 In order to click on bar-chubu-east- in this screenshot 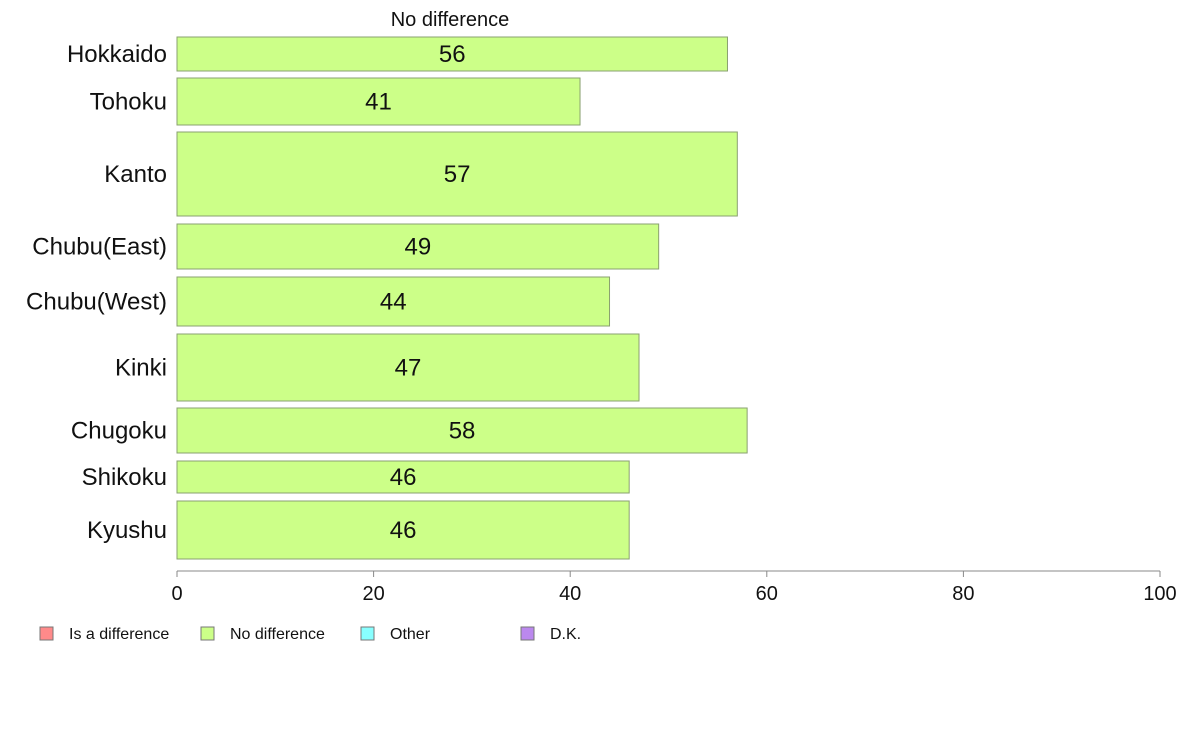, I will do `click(418, 246)`.